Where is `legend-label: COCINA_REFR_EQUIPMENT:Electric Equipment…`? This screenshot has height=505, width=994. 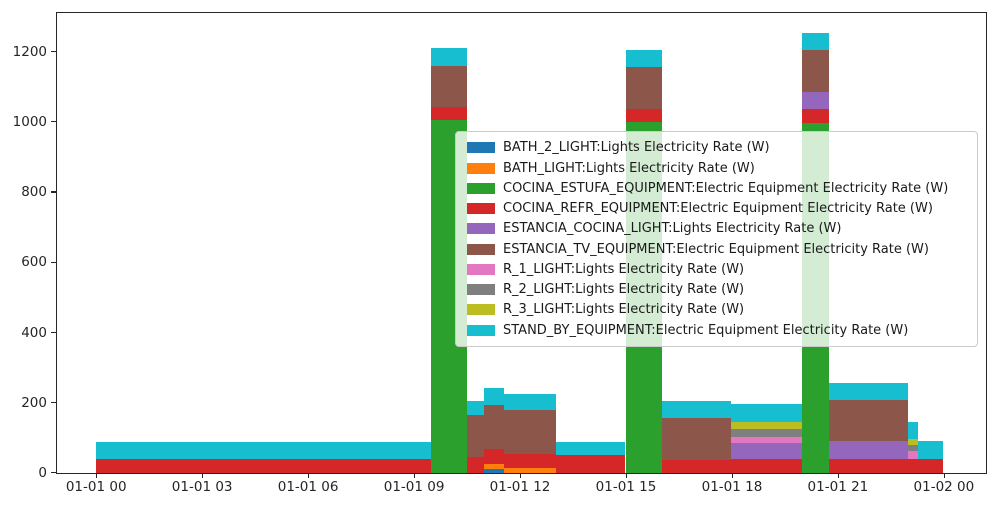
legend-label: COCINA_REFR_EQUIPMENT:Electric Equipment… is located at coordinates (718, 209).